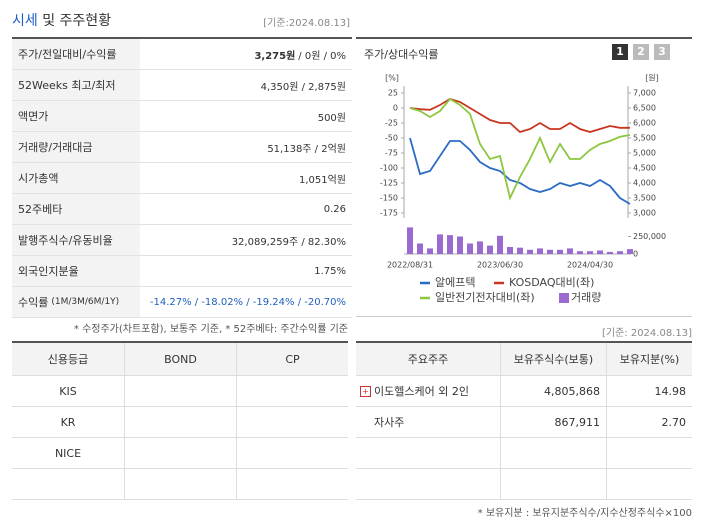 Image resolution: width=702 pixels, height=525 pixels. What do you see at coordinates (322, 56) in the screenshot?
I see `value: / 0원 / 0%` at bounding box center [322, 56].